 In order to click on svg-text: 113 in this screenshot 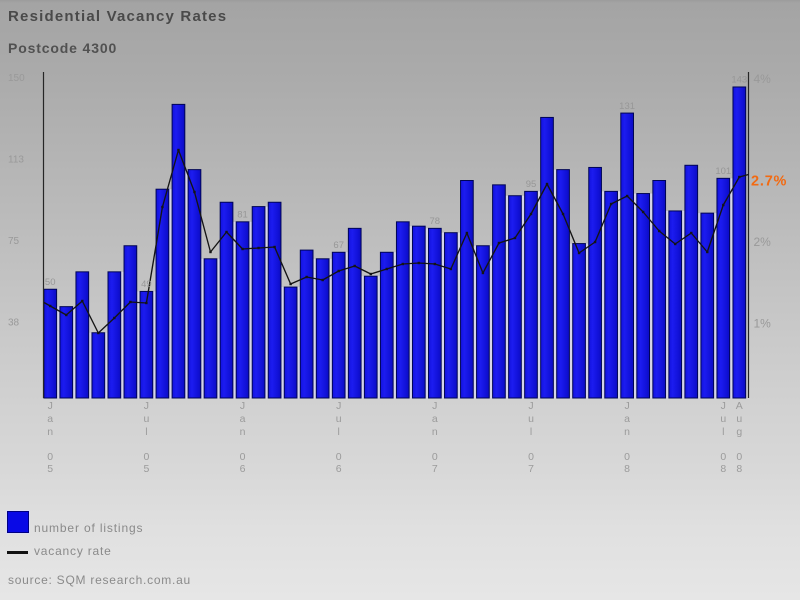, I will do `click(16, 159)`.